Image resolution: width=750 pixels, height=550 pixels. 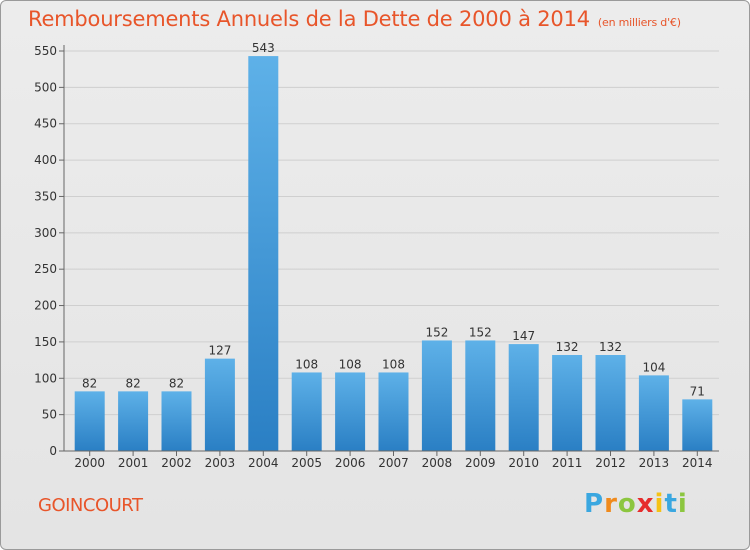 What do you see at coordinates (49, 415) in the screenshot?
I see `y-tick-label: 50` at bounding box center [49, 415].